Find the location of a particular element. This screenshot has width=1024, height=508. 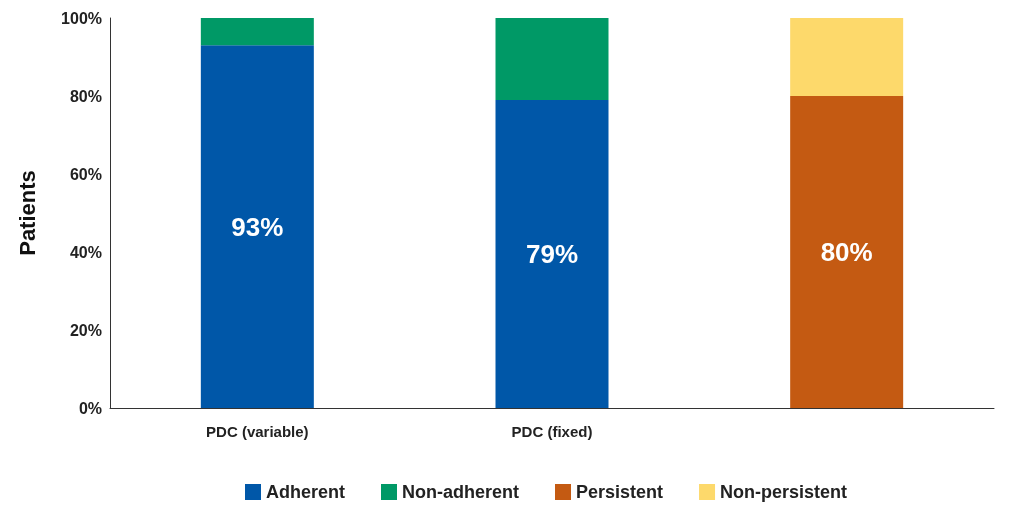

x-tick-label: PDC (variable) is located at coordinates (257, 431).